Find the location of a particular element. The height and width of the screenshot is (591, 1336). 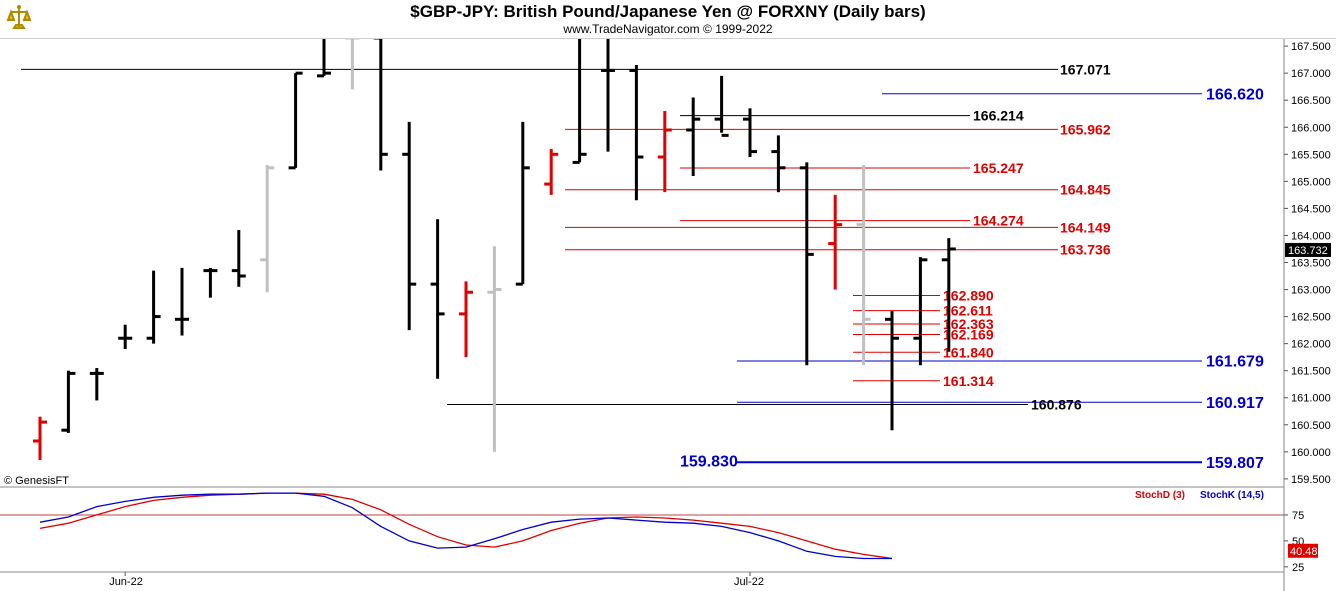

y-tick-label: 166.500 is located at coordinates (1311, 101).